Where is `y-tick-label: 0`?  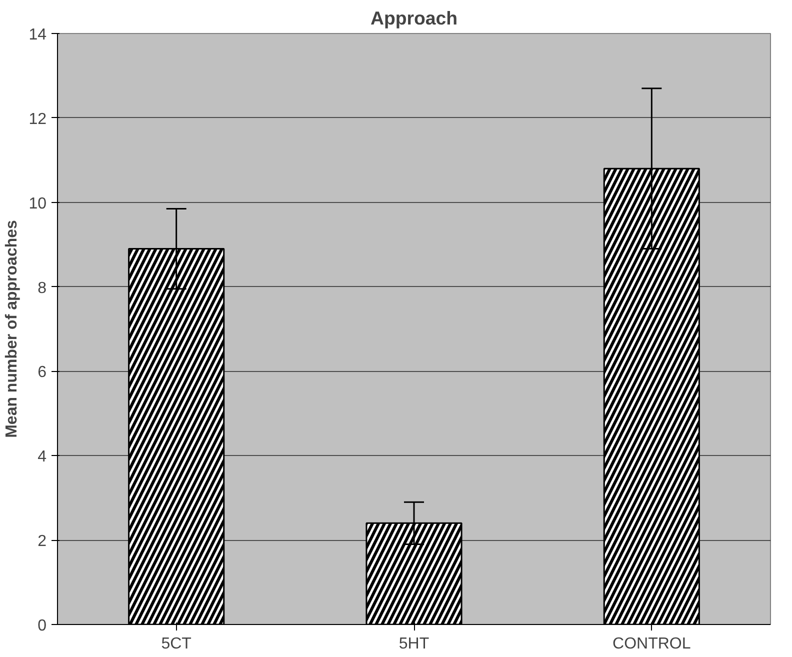
y-tick-label: 0 is located at coordinates (42, 626).